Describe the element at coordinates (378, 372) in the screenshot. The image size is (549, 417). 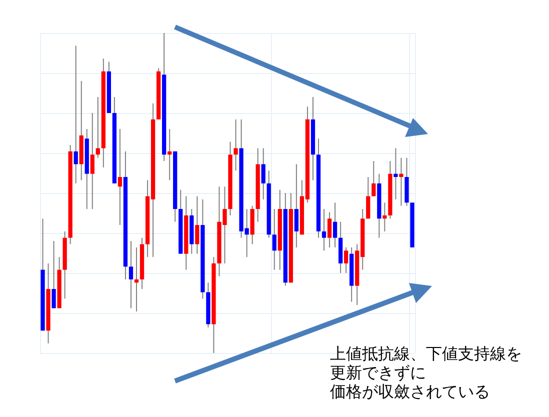
I see `text: 更新できずに` at that location.